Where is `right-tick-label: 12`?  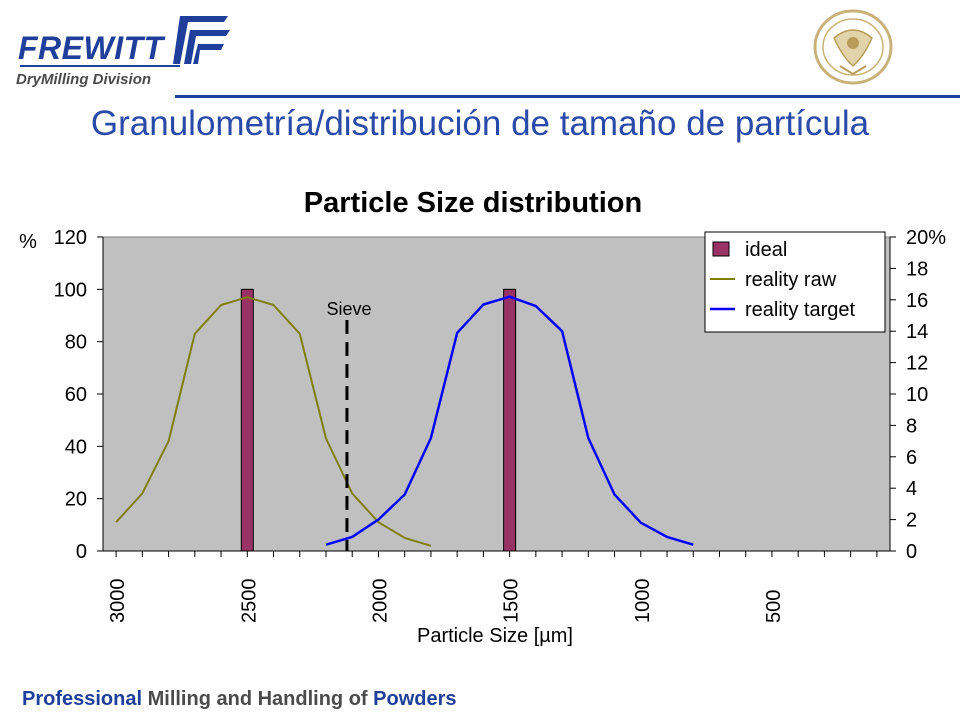 right-tick-label: 12 is located at coordinates (917, 364).